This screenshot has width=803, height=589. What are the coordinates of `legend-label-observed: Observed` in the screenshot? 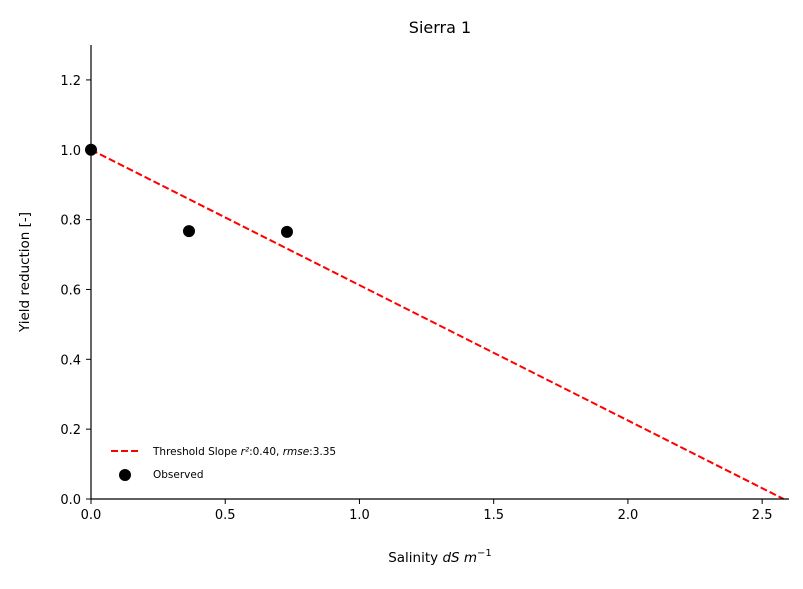 It's located at (178, 475).